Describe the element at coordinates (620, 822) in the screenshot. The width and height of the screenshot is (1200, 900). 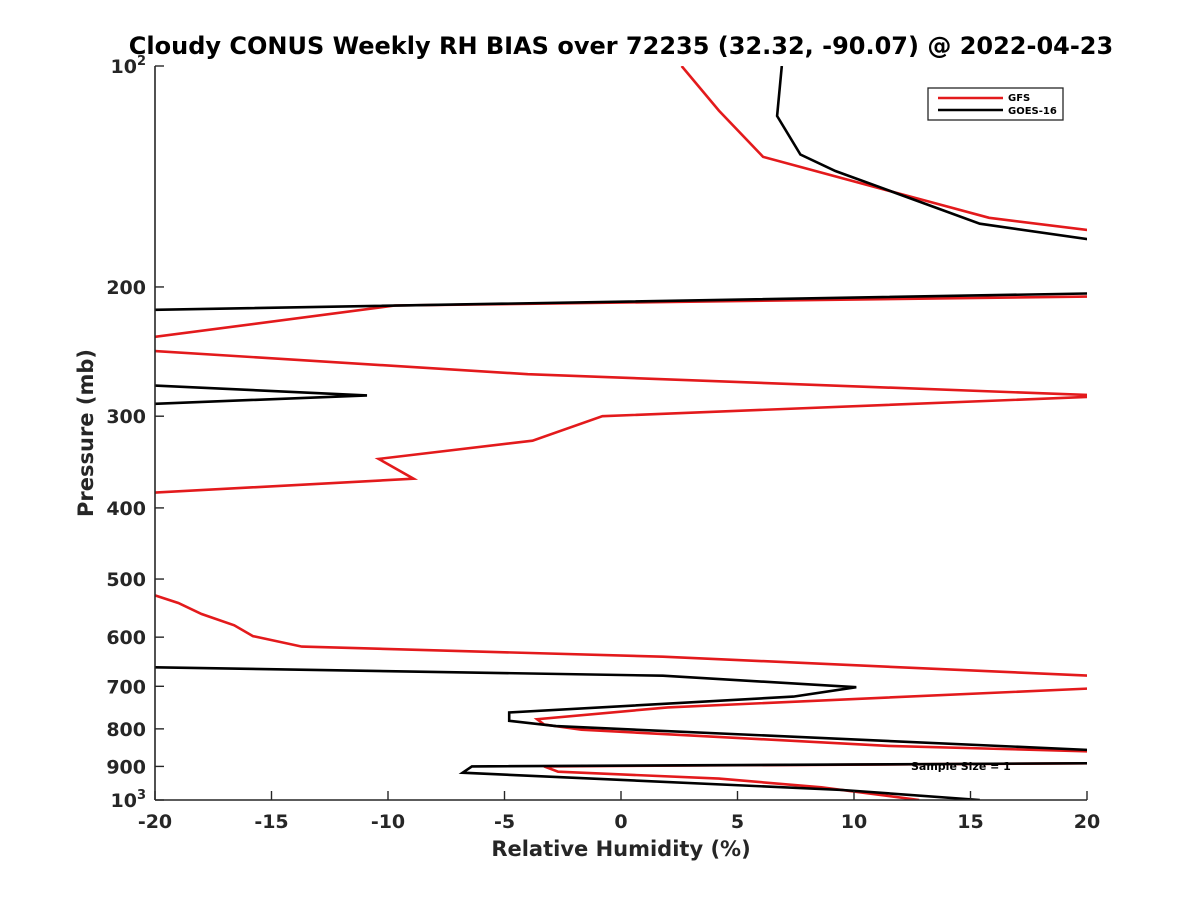
I see `x-tick-label: 0` at that location.